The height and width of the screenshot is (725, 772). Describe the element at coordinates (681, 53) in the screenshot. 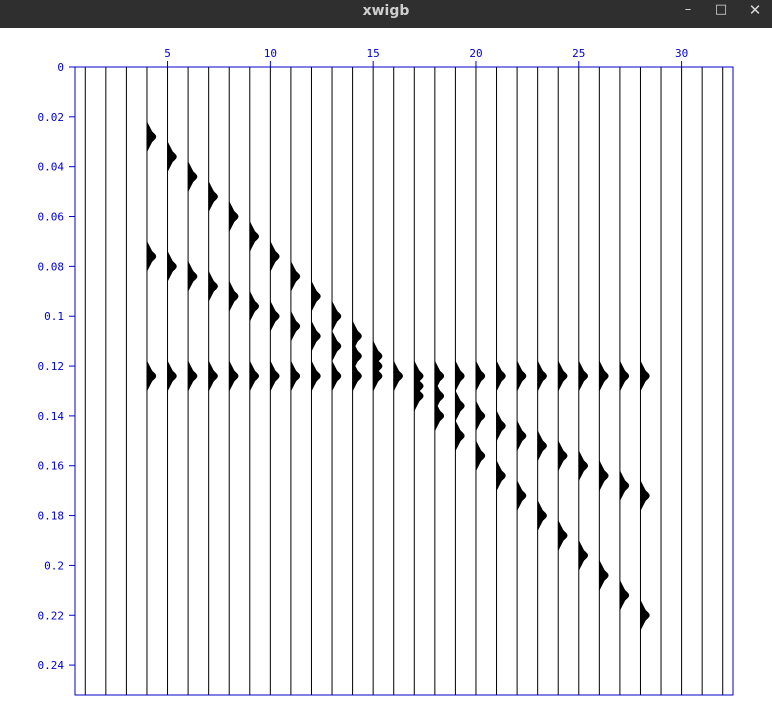

I see `x-tick-label-30: 30` at that location.